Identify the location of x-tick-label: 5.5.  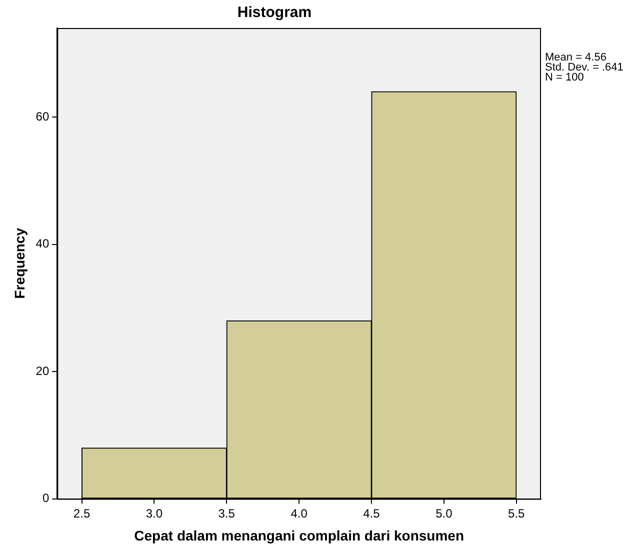
(517, 513).